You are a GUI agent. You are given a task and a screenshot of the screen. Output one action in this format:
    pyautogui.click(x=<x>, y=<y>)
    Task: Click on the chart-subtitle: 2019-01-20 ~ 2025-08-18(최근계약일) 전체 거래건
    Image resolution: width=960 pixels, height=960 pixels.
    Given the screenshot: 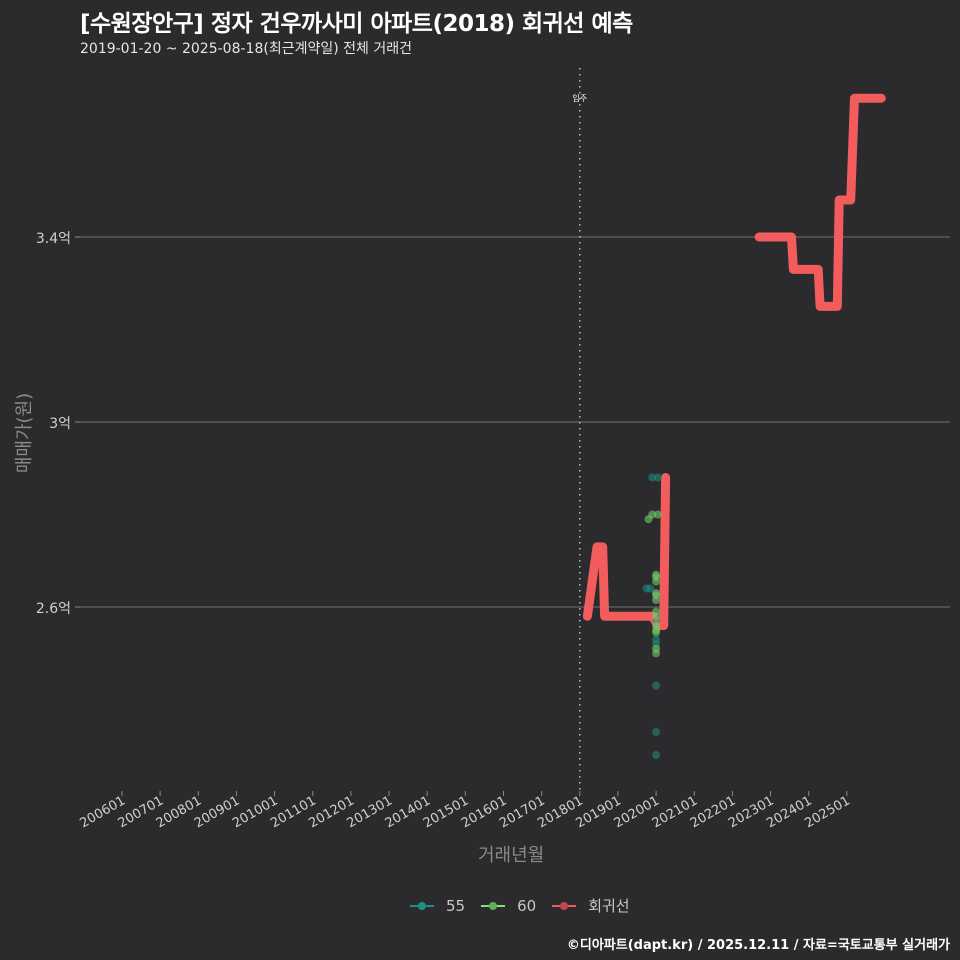 What is the action you would take?
    pyautogui.click(x=246, y=49)
    